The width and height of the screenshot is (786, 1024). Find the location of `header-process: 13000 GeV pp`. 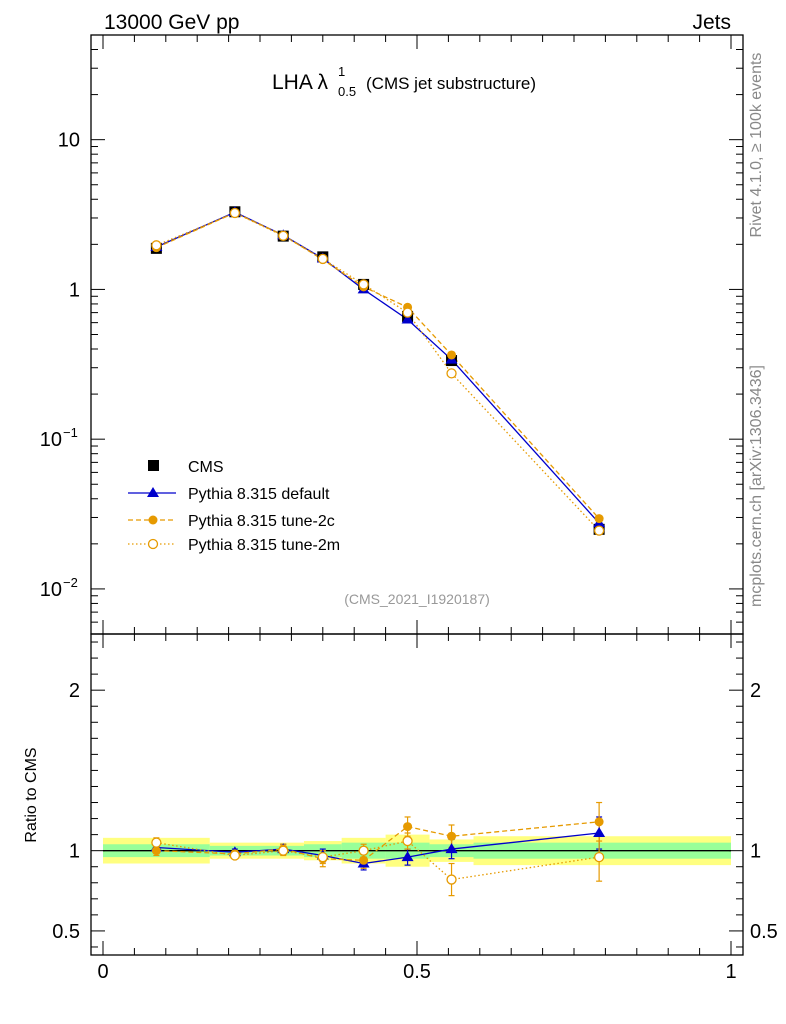

header-process: 13000 GeV pp is located at coordinates (171, 22).